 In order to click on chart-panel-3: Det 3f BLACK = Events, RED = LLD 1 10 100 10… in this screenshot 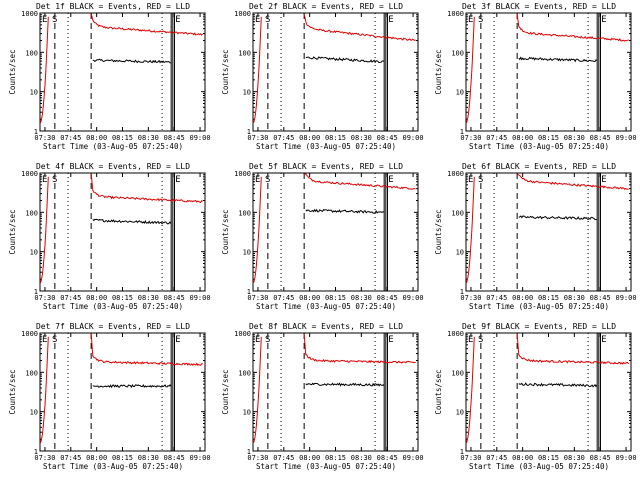, I will do `click(535, 76)`.